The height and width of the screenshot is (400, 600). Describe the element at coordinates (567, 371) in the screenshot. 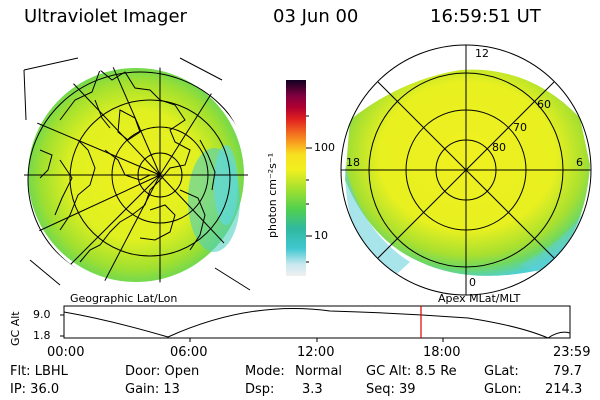

I see `glat-value: 79.7` at that location.